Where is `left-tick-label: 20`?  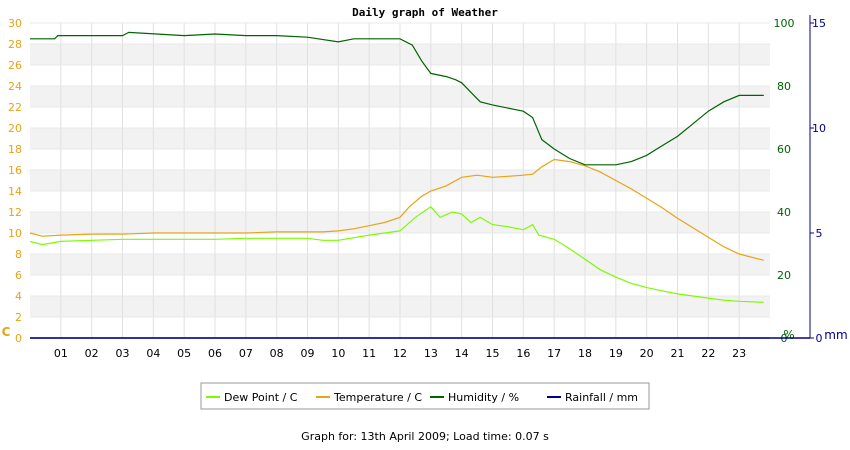 left-tick-label: 20 is located at coordinates (15, 128).